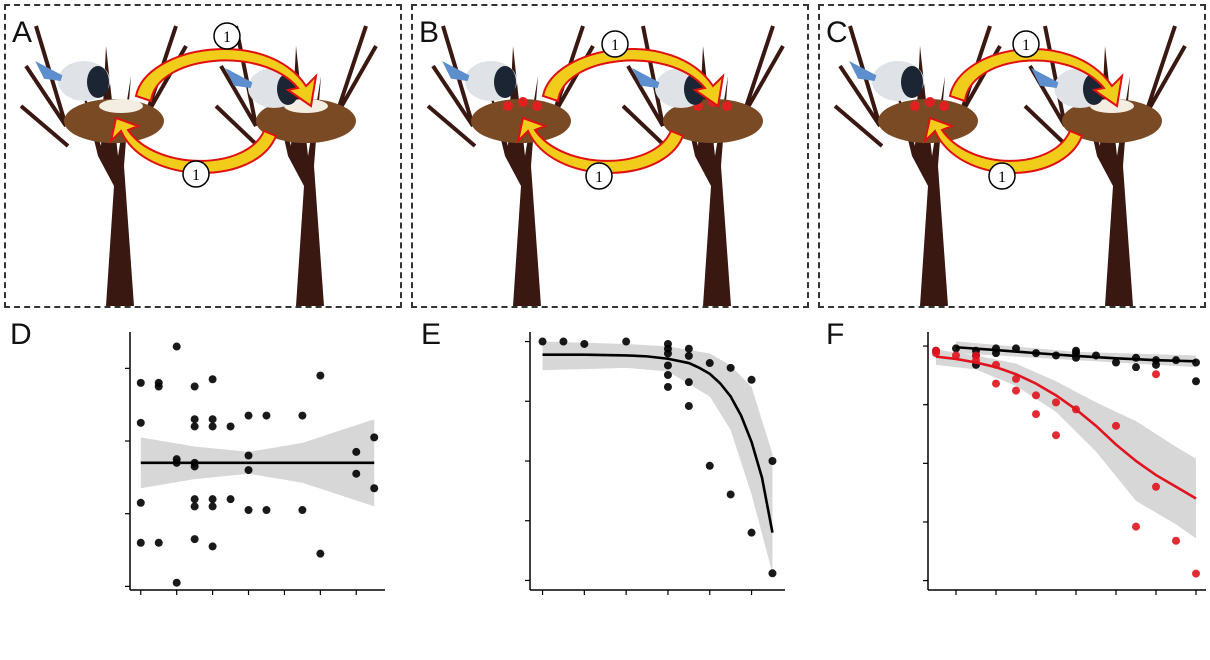 The width and height of the screenshot is (1210, 660). I want to click on panel-letter-e: E, so click(431, 334).